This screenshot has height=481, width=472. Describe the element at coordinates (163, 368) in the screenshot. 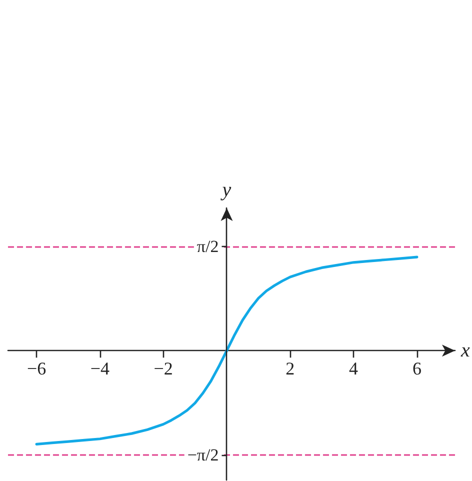

I see `x-tick-label: −2` at that location.